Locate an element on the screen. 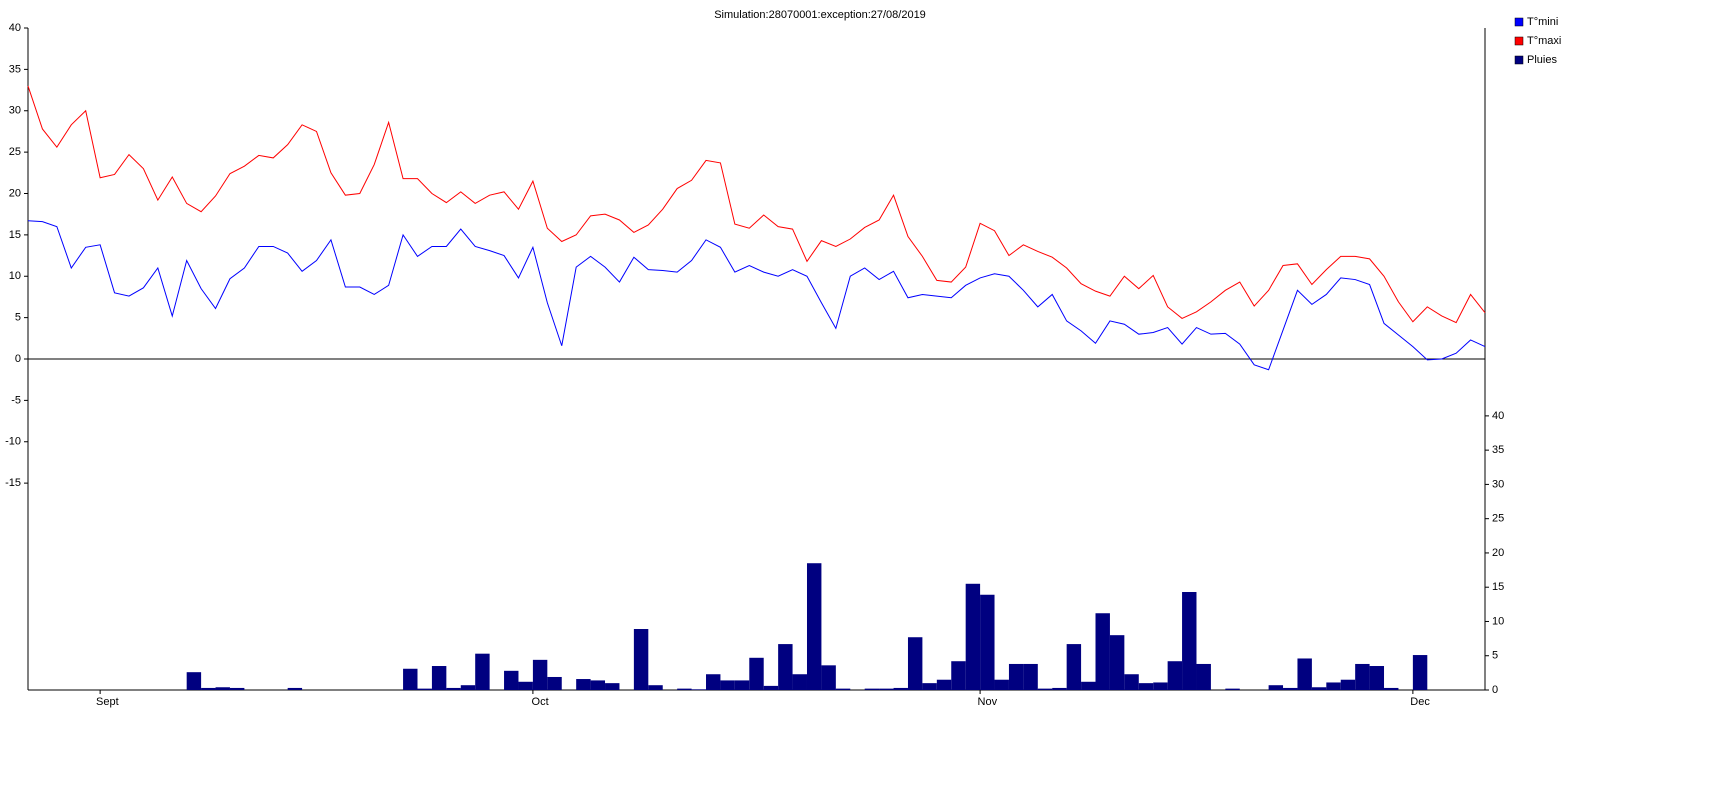 The image size is (1717, 786). legend-label: T°mini is located at coordinates (1542, 22).